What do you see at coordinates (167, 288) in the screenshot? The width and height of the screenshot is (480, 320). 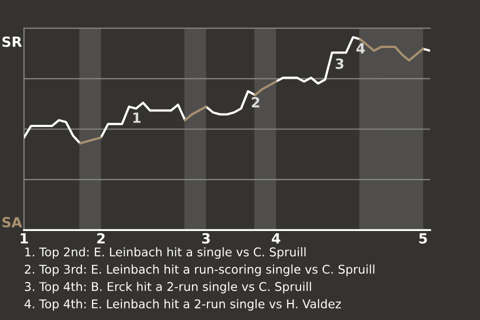 I see `text: 3. Top 4th: B. Erck hit a 2-run single vs C. Spruill` at bounding box center [167, 288].